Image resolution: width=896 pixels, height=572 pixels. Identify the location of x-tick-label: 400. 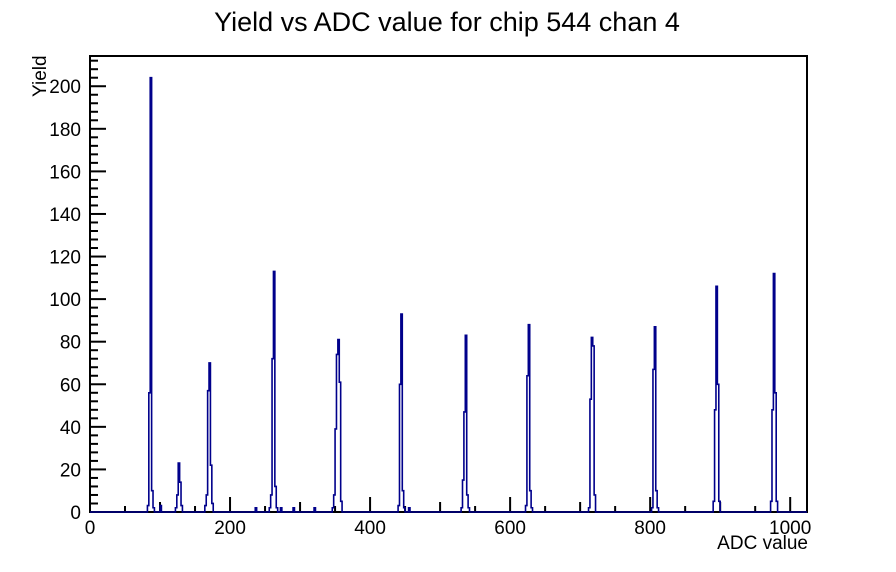
(370, 528).